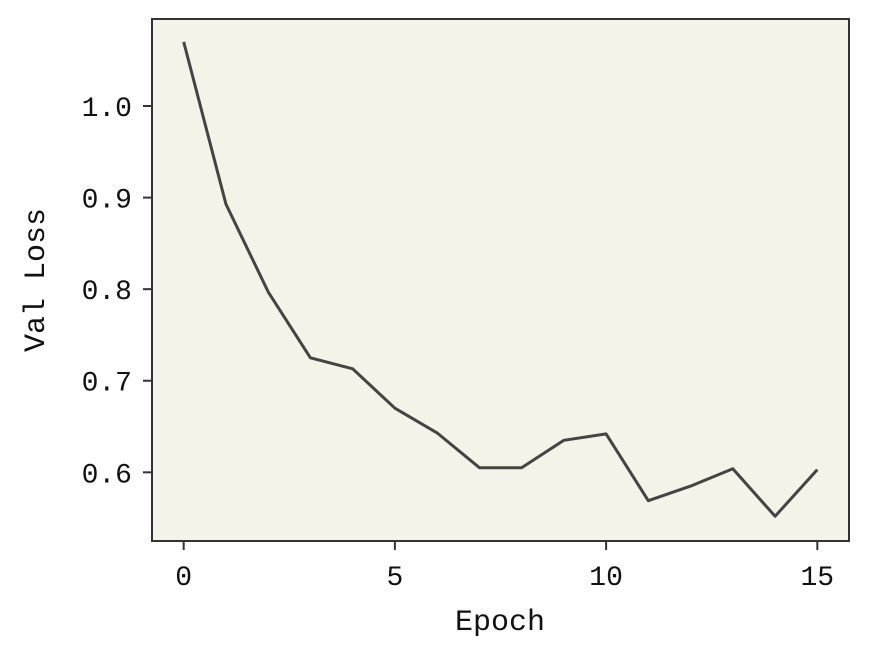 This screenshot has height=657, width=869. I want to click on x-tick-label: 5, so click(394, 578).